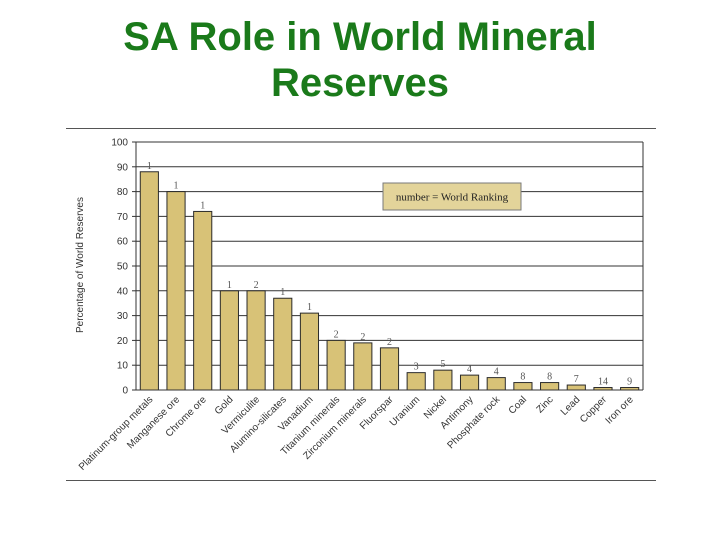  I want to click on y-tick-label: 30, so click(123, 316).